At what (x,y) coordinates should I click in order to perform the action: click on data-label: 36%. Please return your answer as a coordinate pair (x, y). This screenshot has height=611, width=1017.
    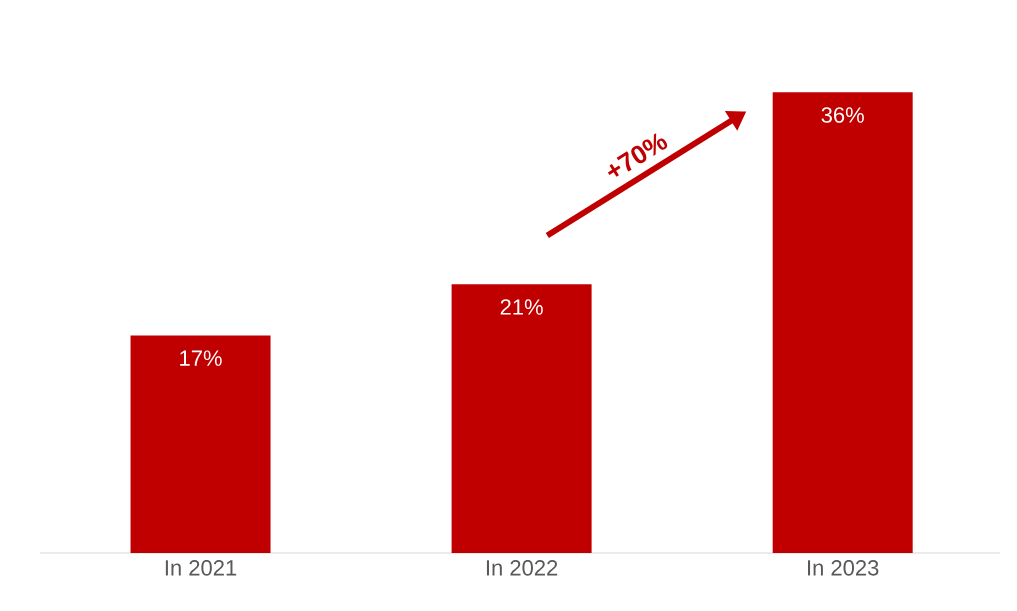
    Looking at the image, I should click on (842, 115).